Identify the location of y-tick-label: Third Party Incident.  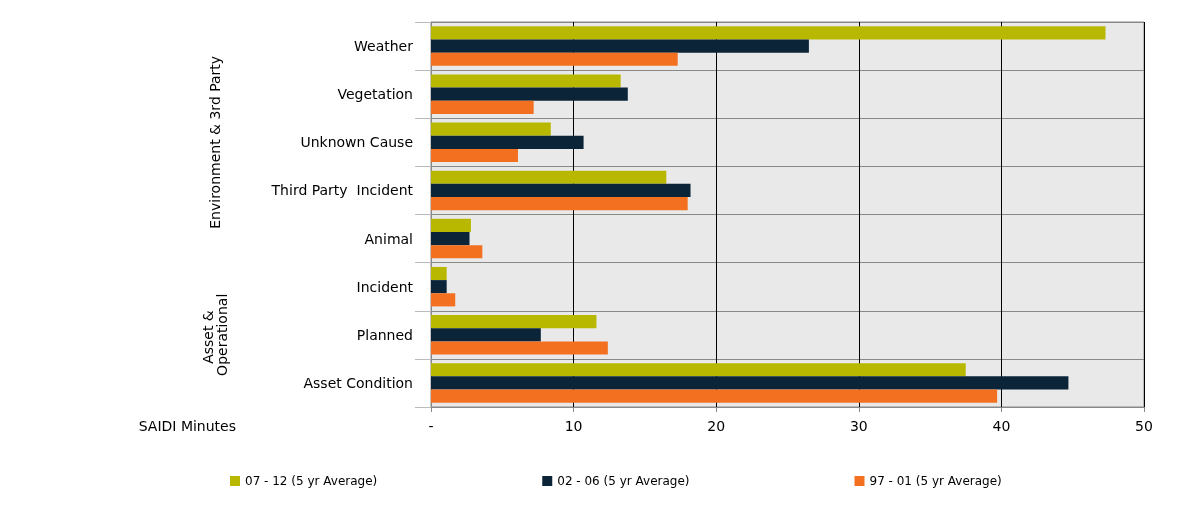
(342, 190).